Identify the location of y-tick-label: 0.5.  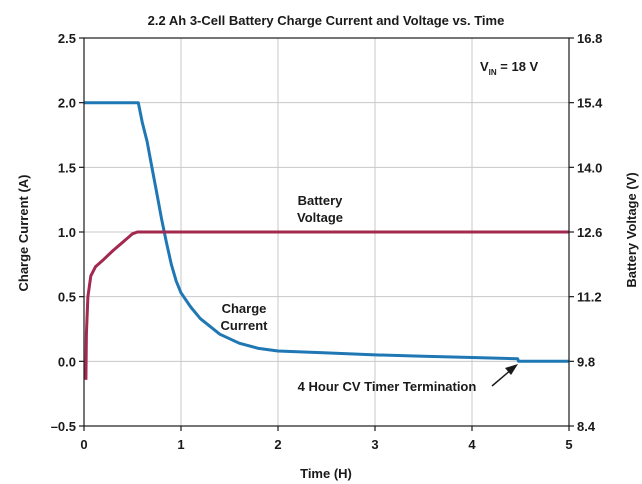
(67, 297).